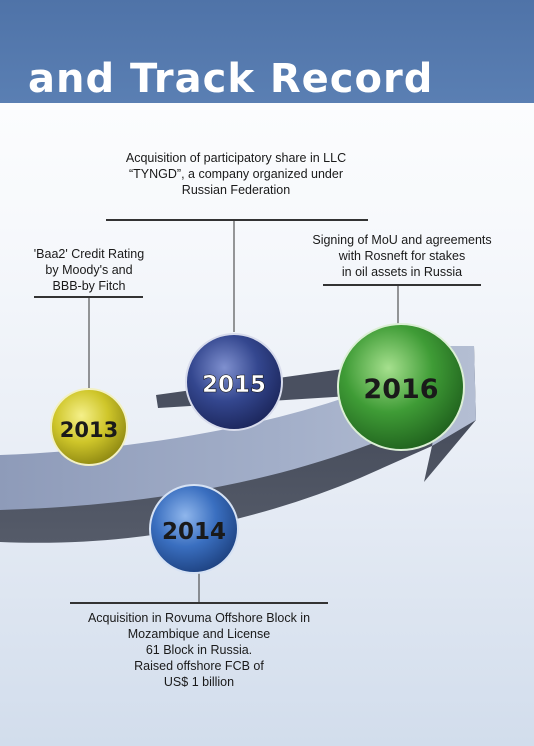 The image size is (534, 746). I want to click on label-line: Russian Federation, so click(236, 190).